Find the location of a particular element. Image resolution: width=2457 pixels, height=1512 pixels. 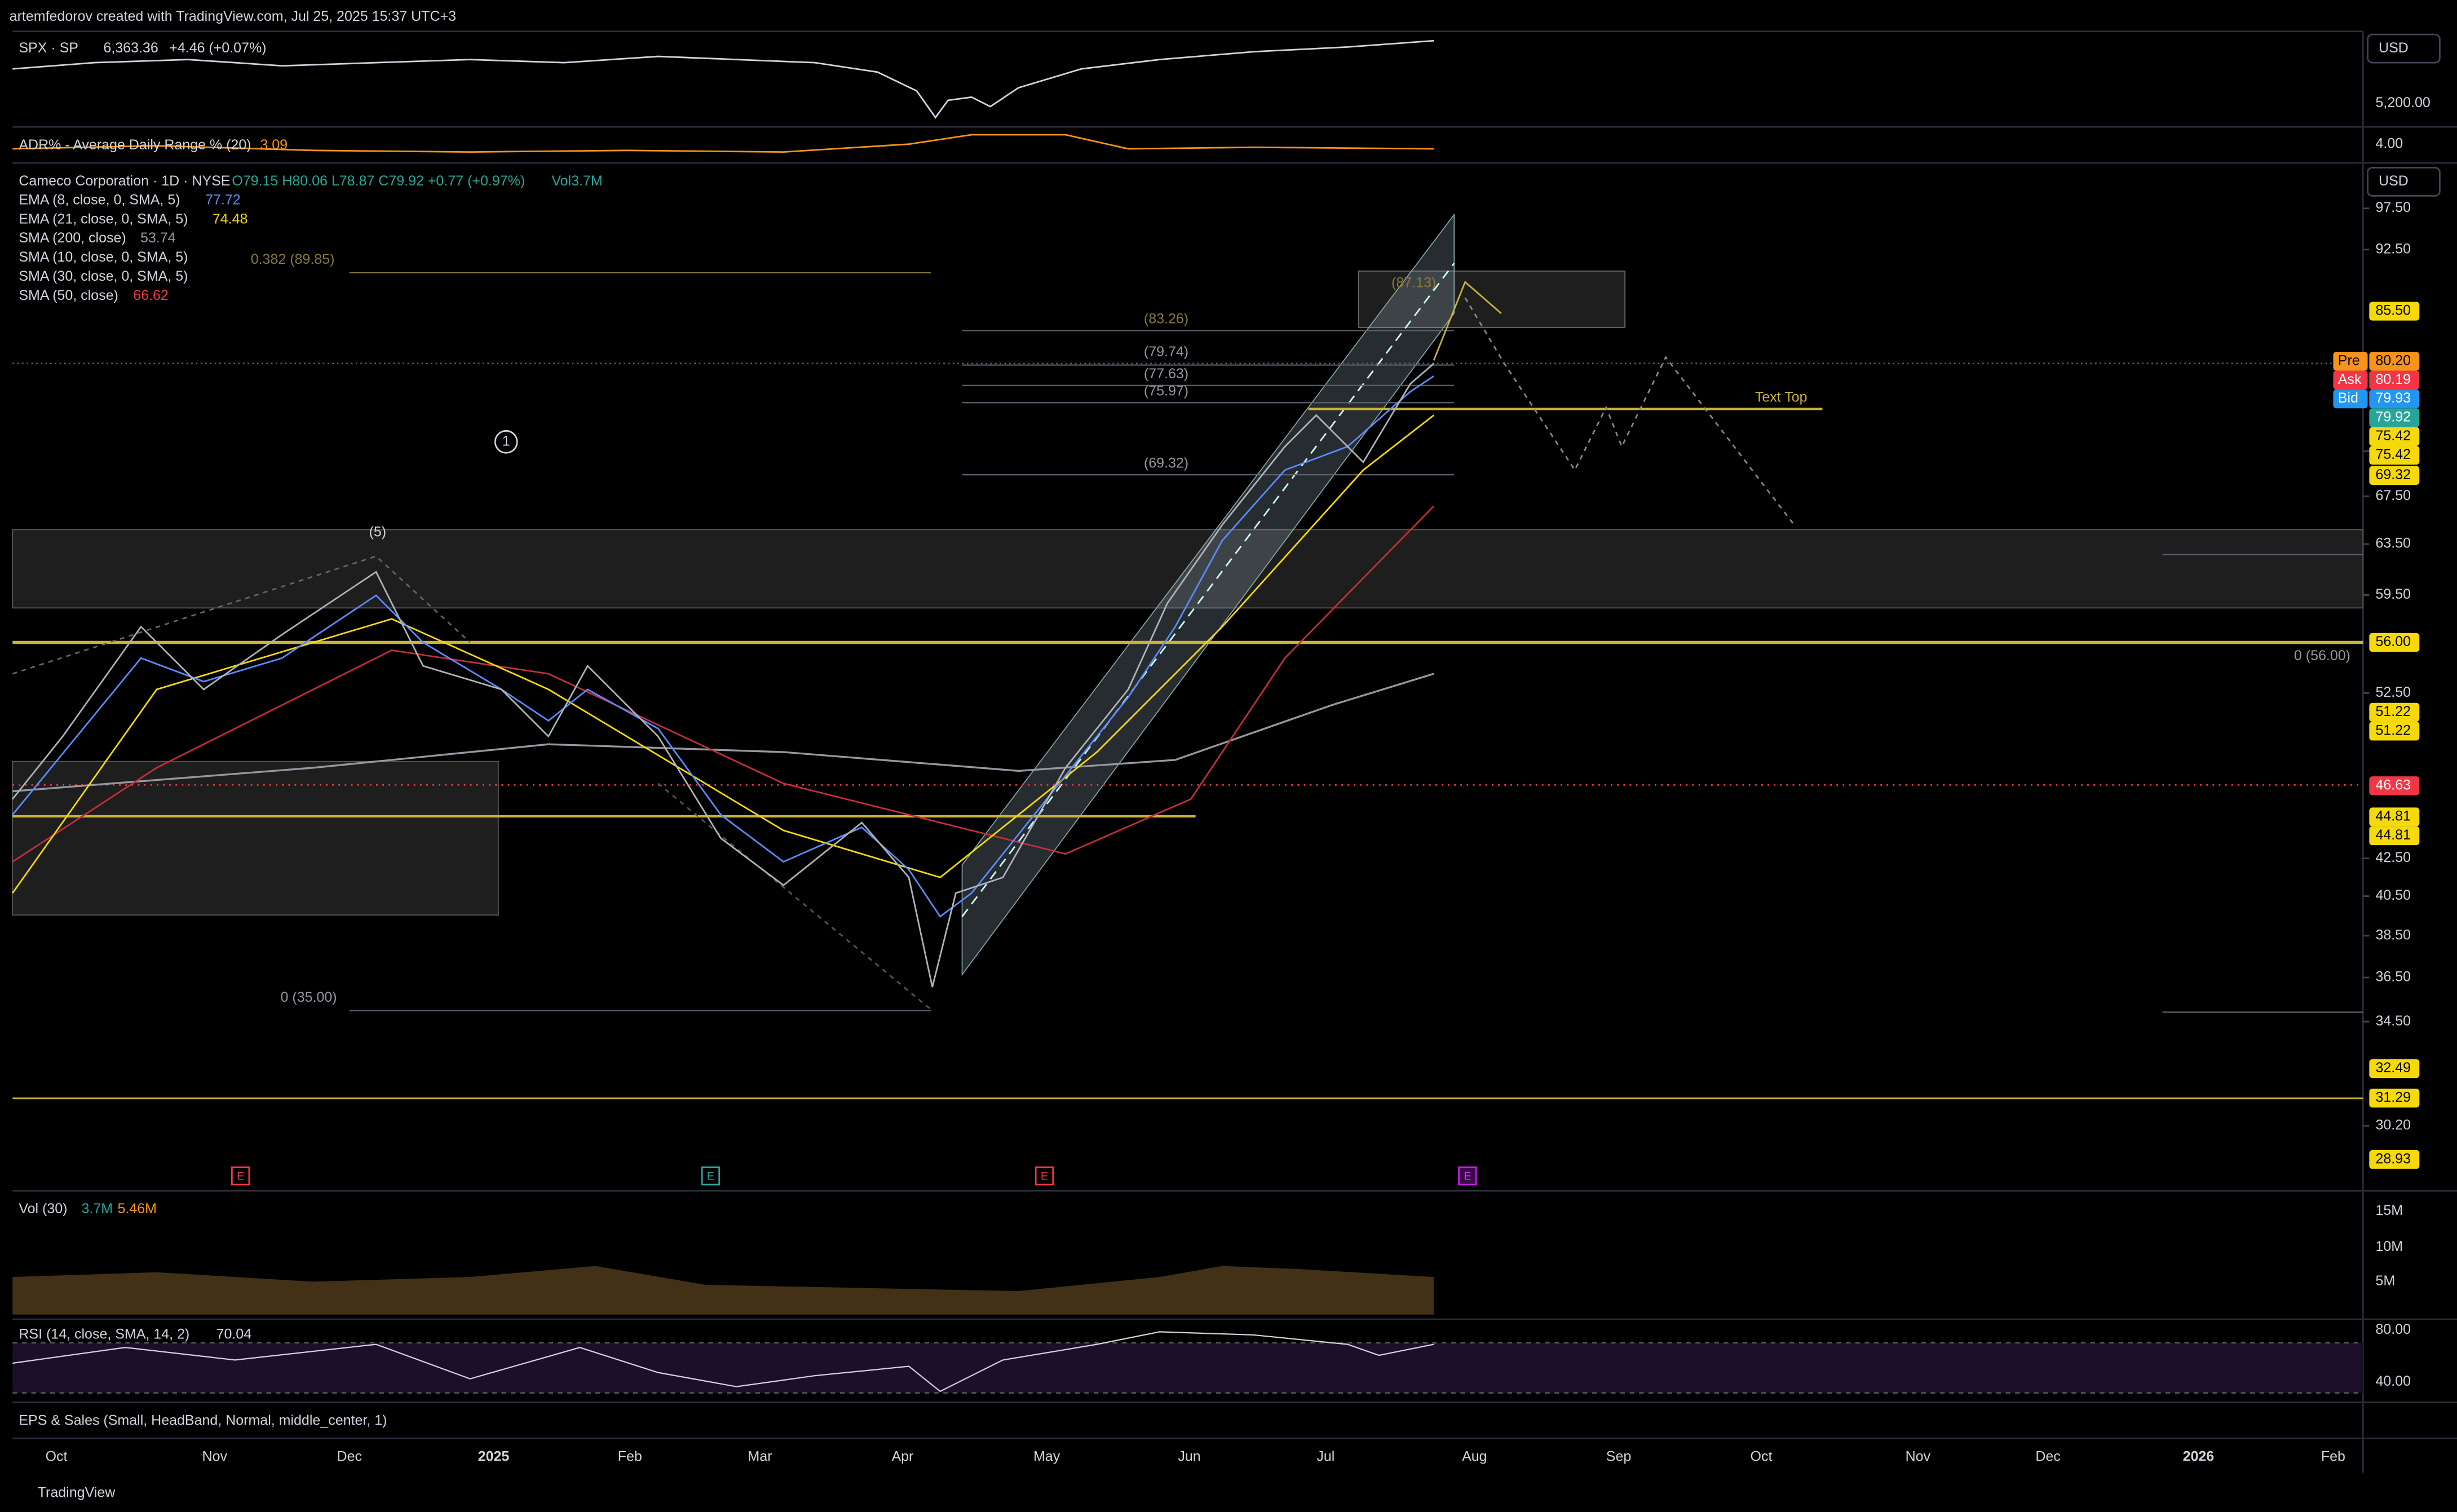

price-tag-label: 79.93 is located at coordinates (2393, 398).